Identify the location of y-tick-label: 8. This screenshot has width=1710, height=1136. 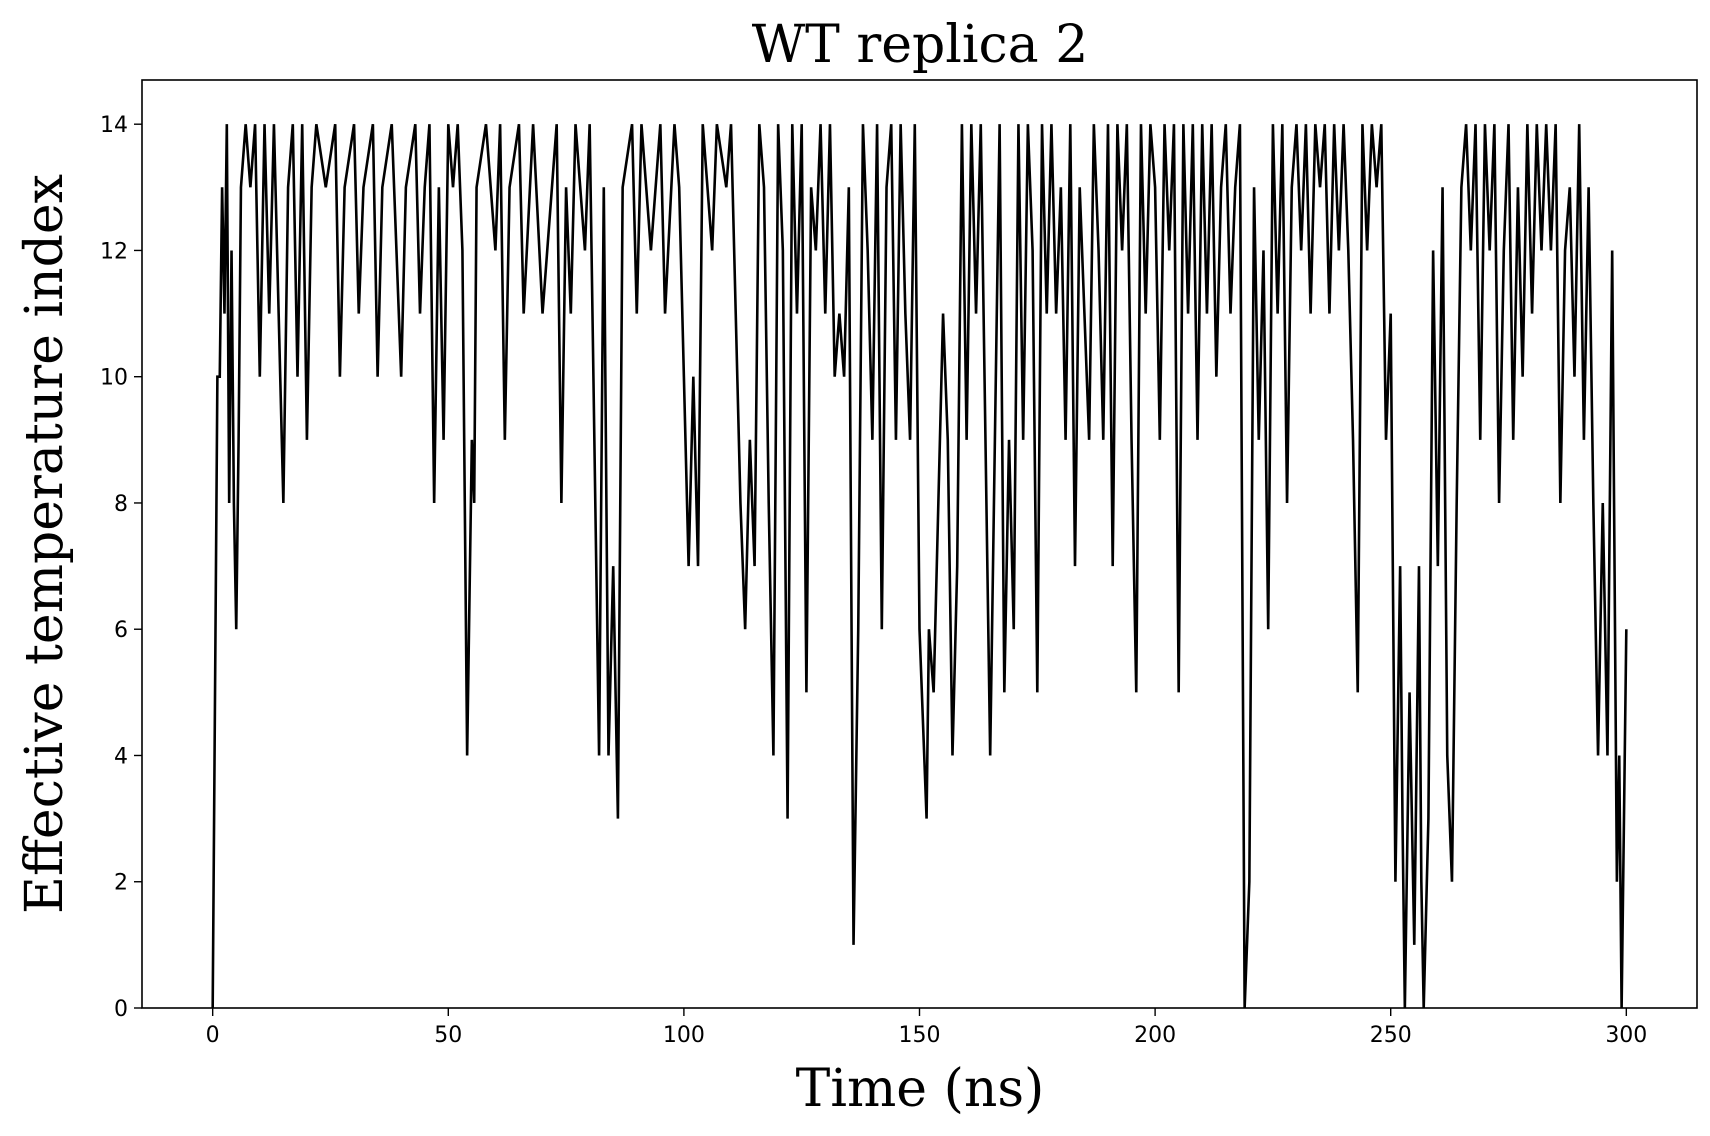
(121, 504).